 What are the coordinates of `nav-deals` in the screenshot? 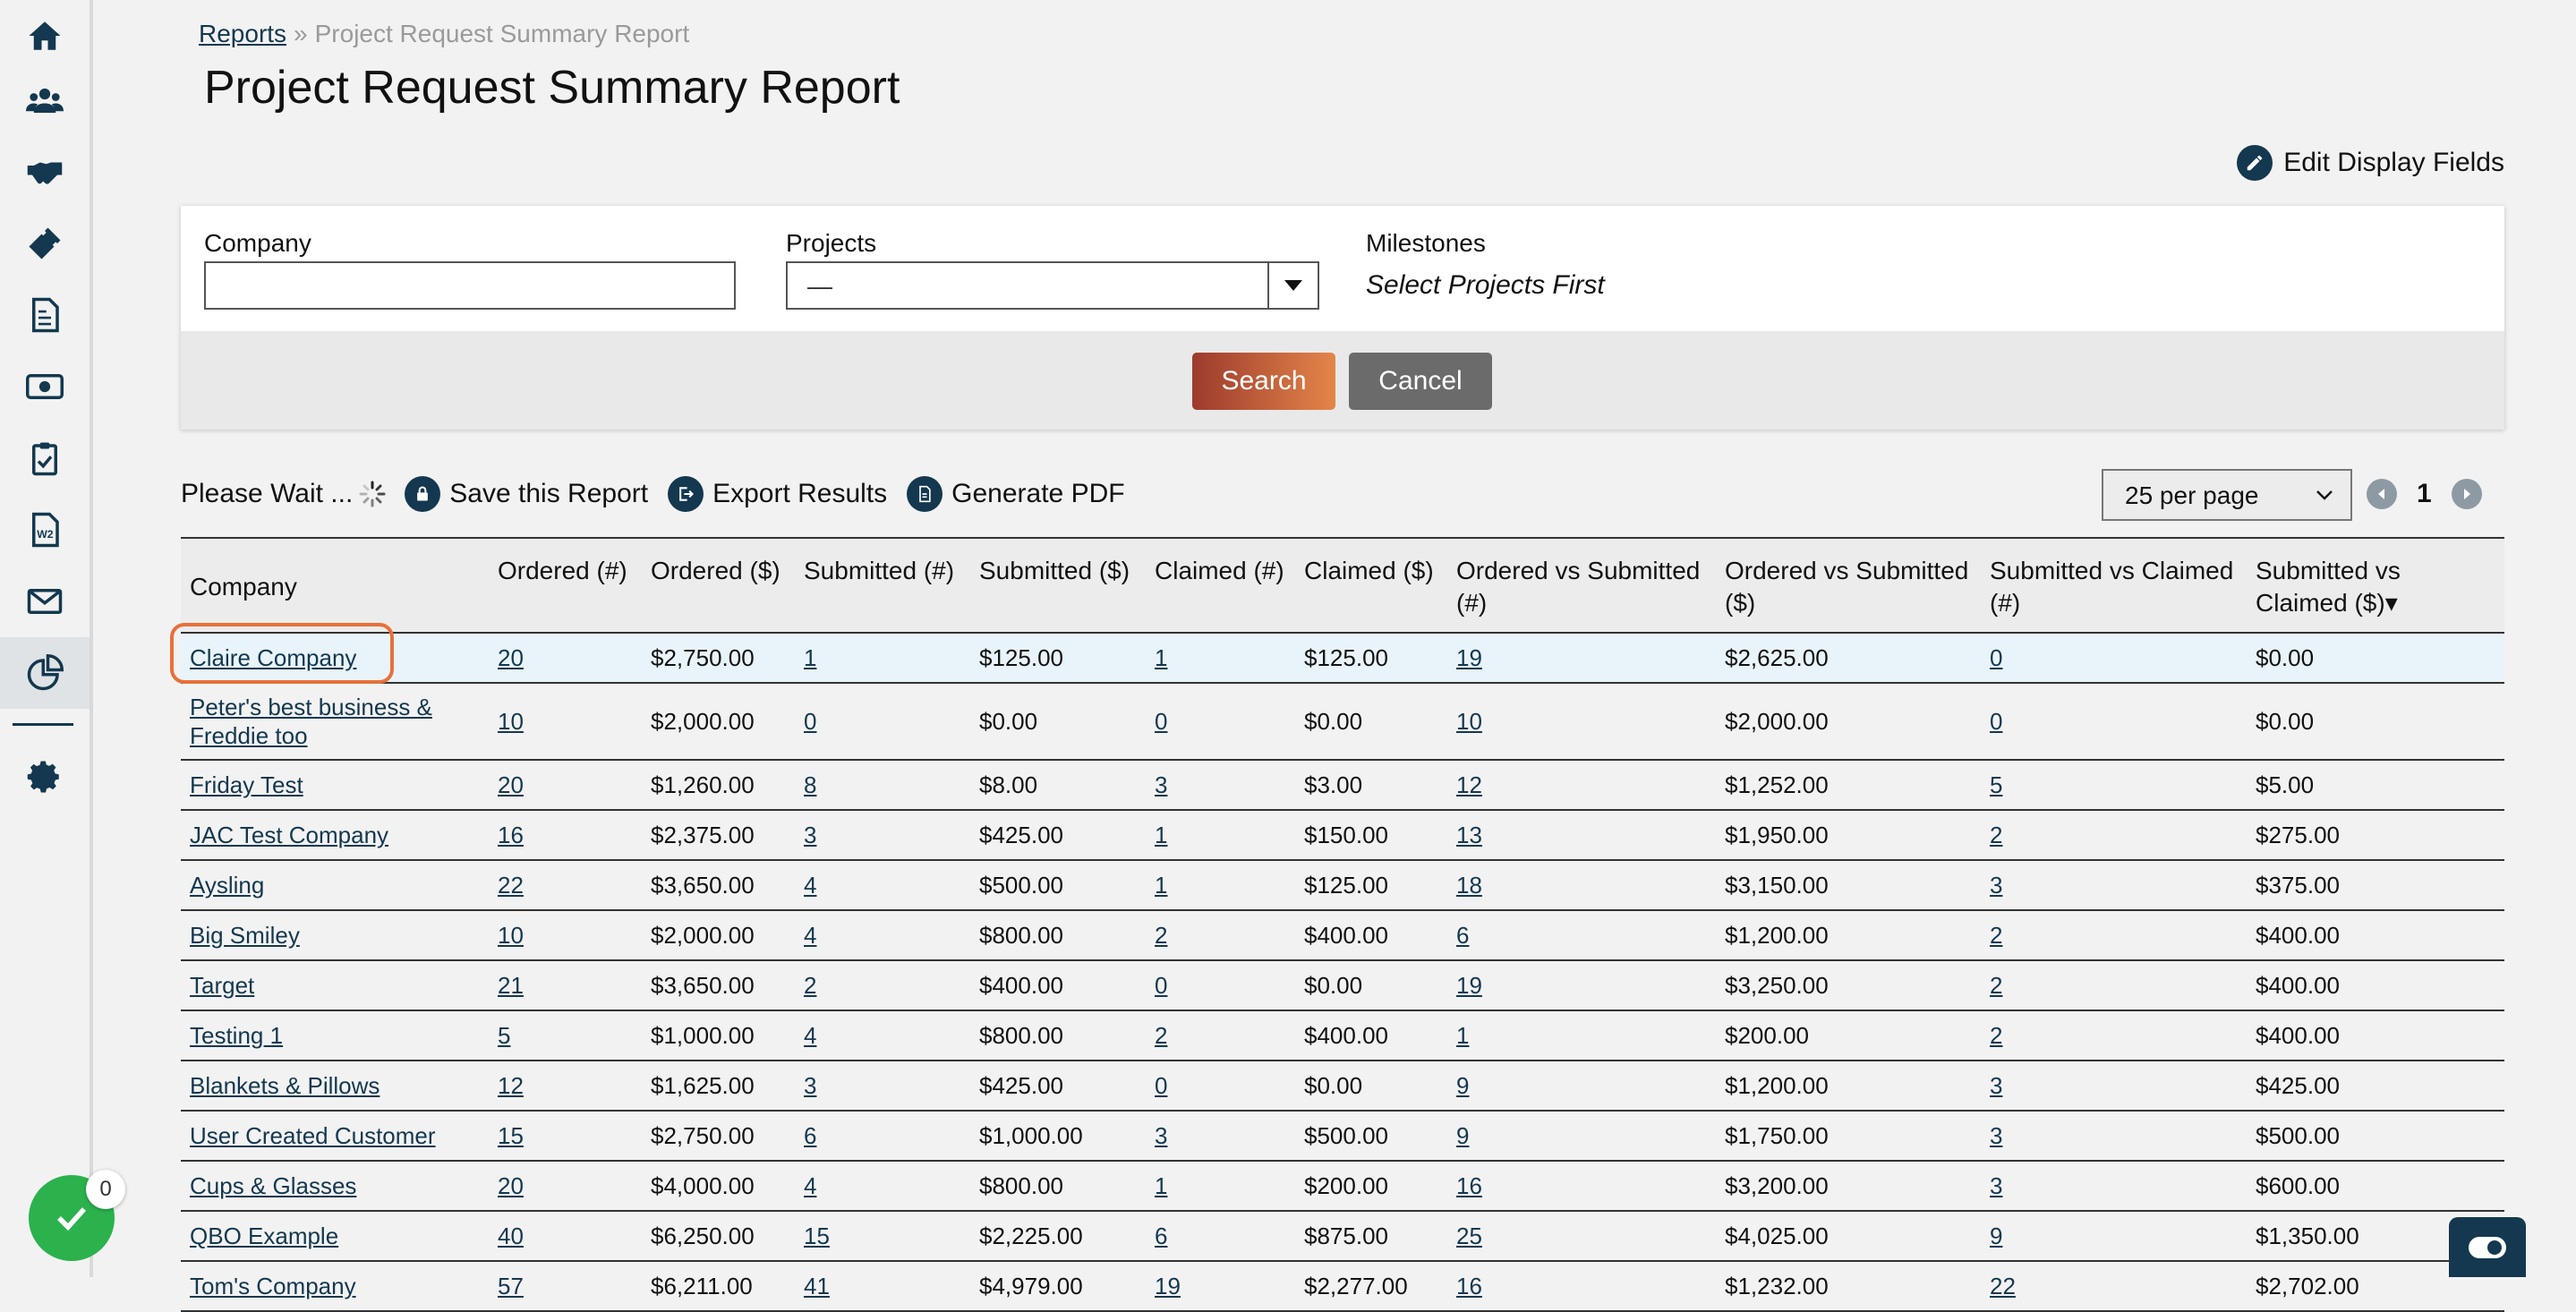 It's located at (45, 172).